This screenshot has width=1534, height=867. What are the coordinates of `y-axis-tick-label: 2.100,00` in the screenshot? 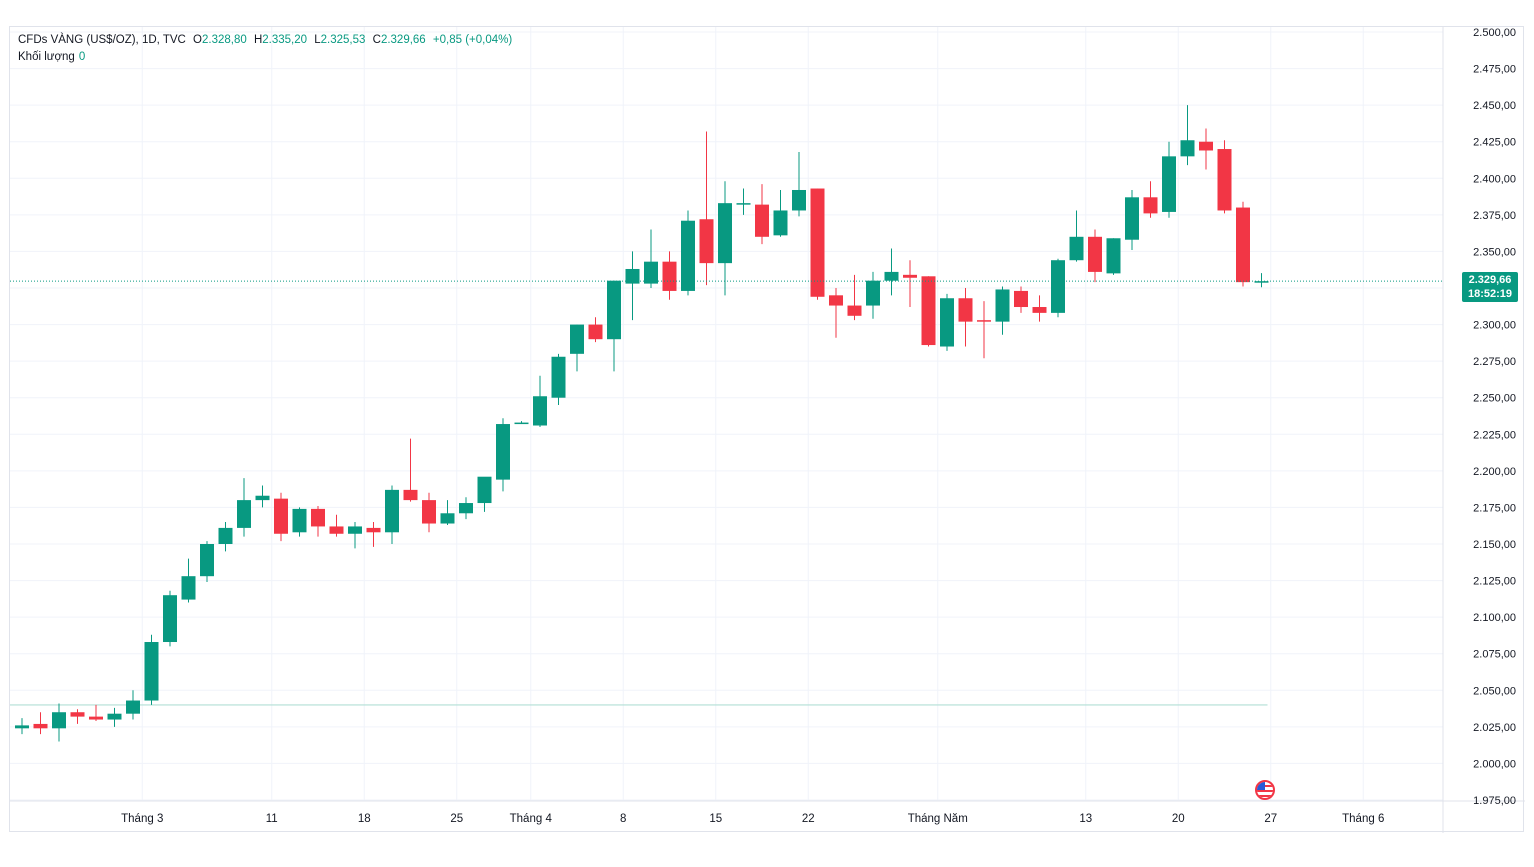 It's located at (1494, 618).